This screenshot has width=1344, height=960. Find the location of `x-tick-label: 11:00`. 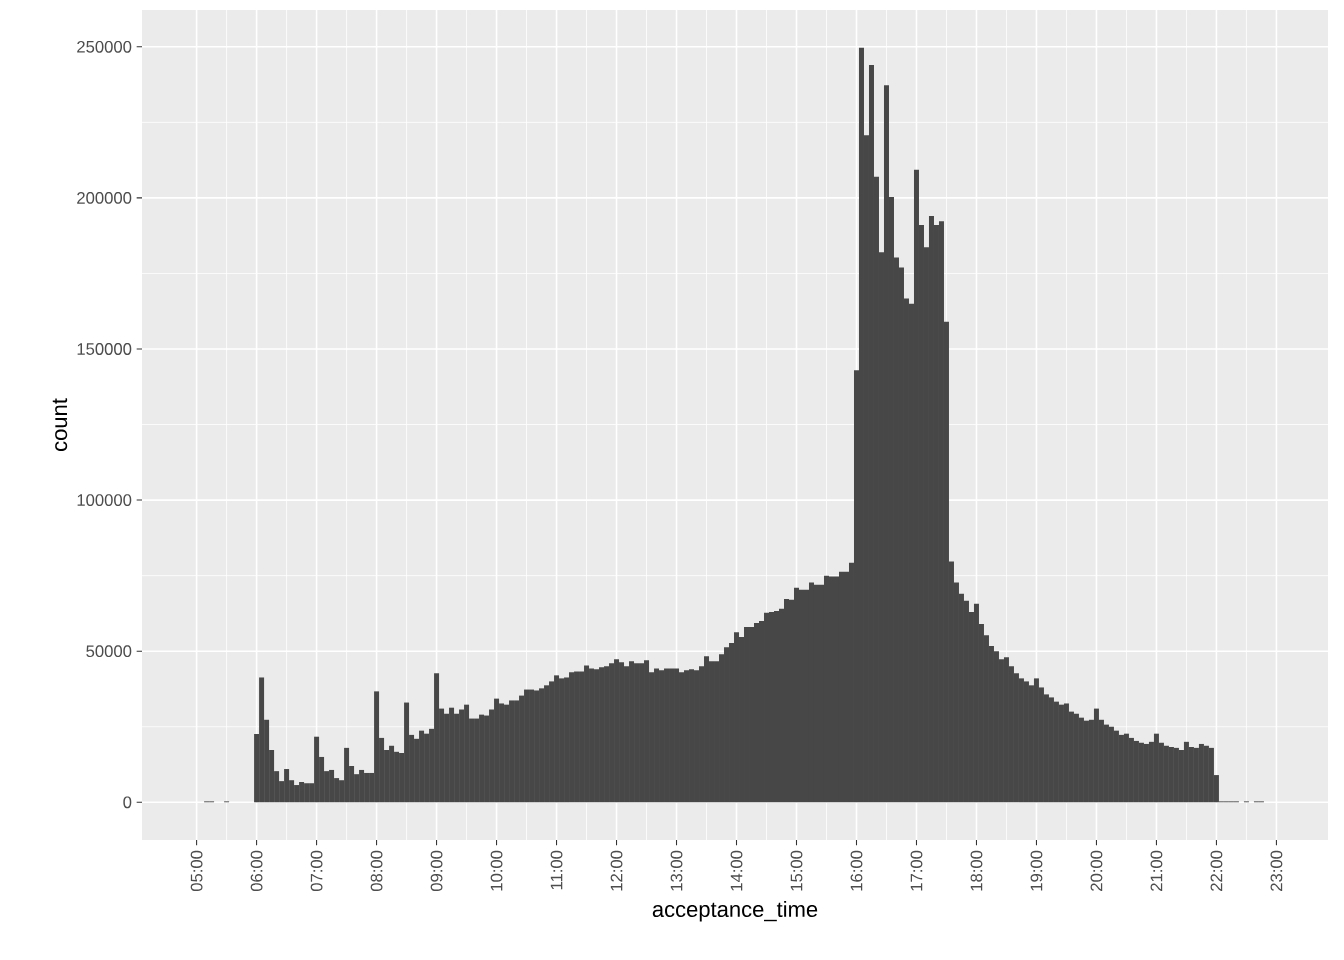

x-tick-label: 11:00 is located at coordinates (556, 870).